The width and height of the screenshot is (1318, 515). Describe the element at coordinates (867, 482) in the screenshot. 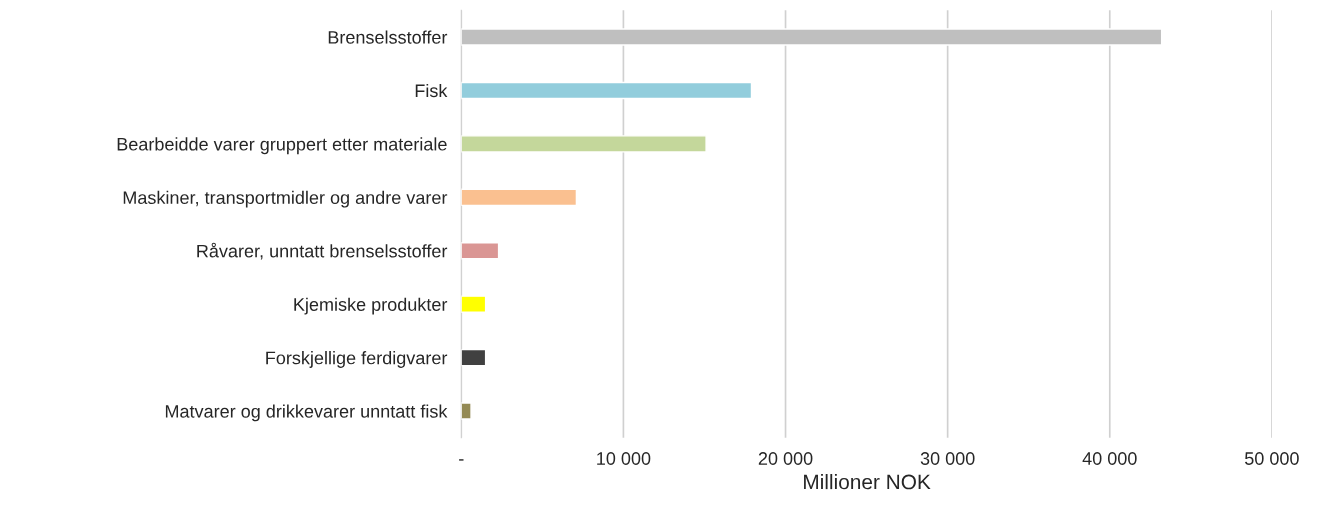

I see `x-axis-title: Millioner NOK` at that location.